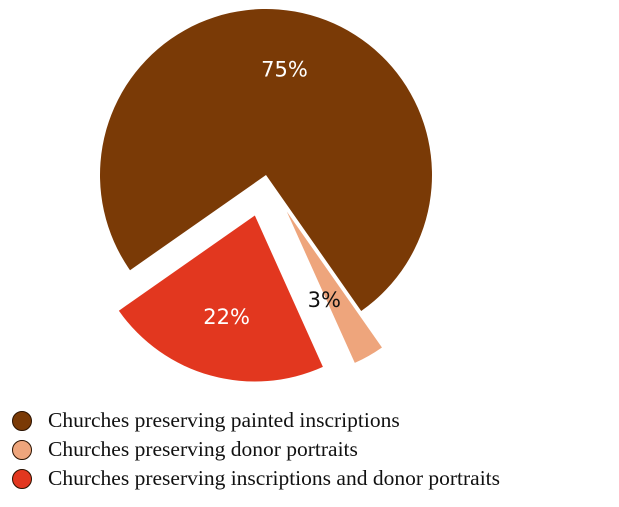 The width and height of the screenshot is (619, 507). What do you see at coordinates (226, 317) in the screenshot?
I see `pie-label-churches-preserving-inscriptions-and-donor-portraits: 22%` at bounding box center [226, 317].